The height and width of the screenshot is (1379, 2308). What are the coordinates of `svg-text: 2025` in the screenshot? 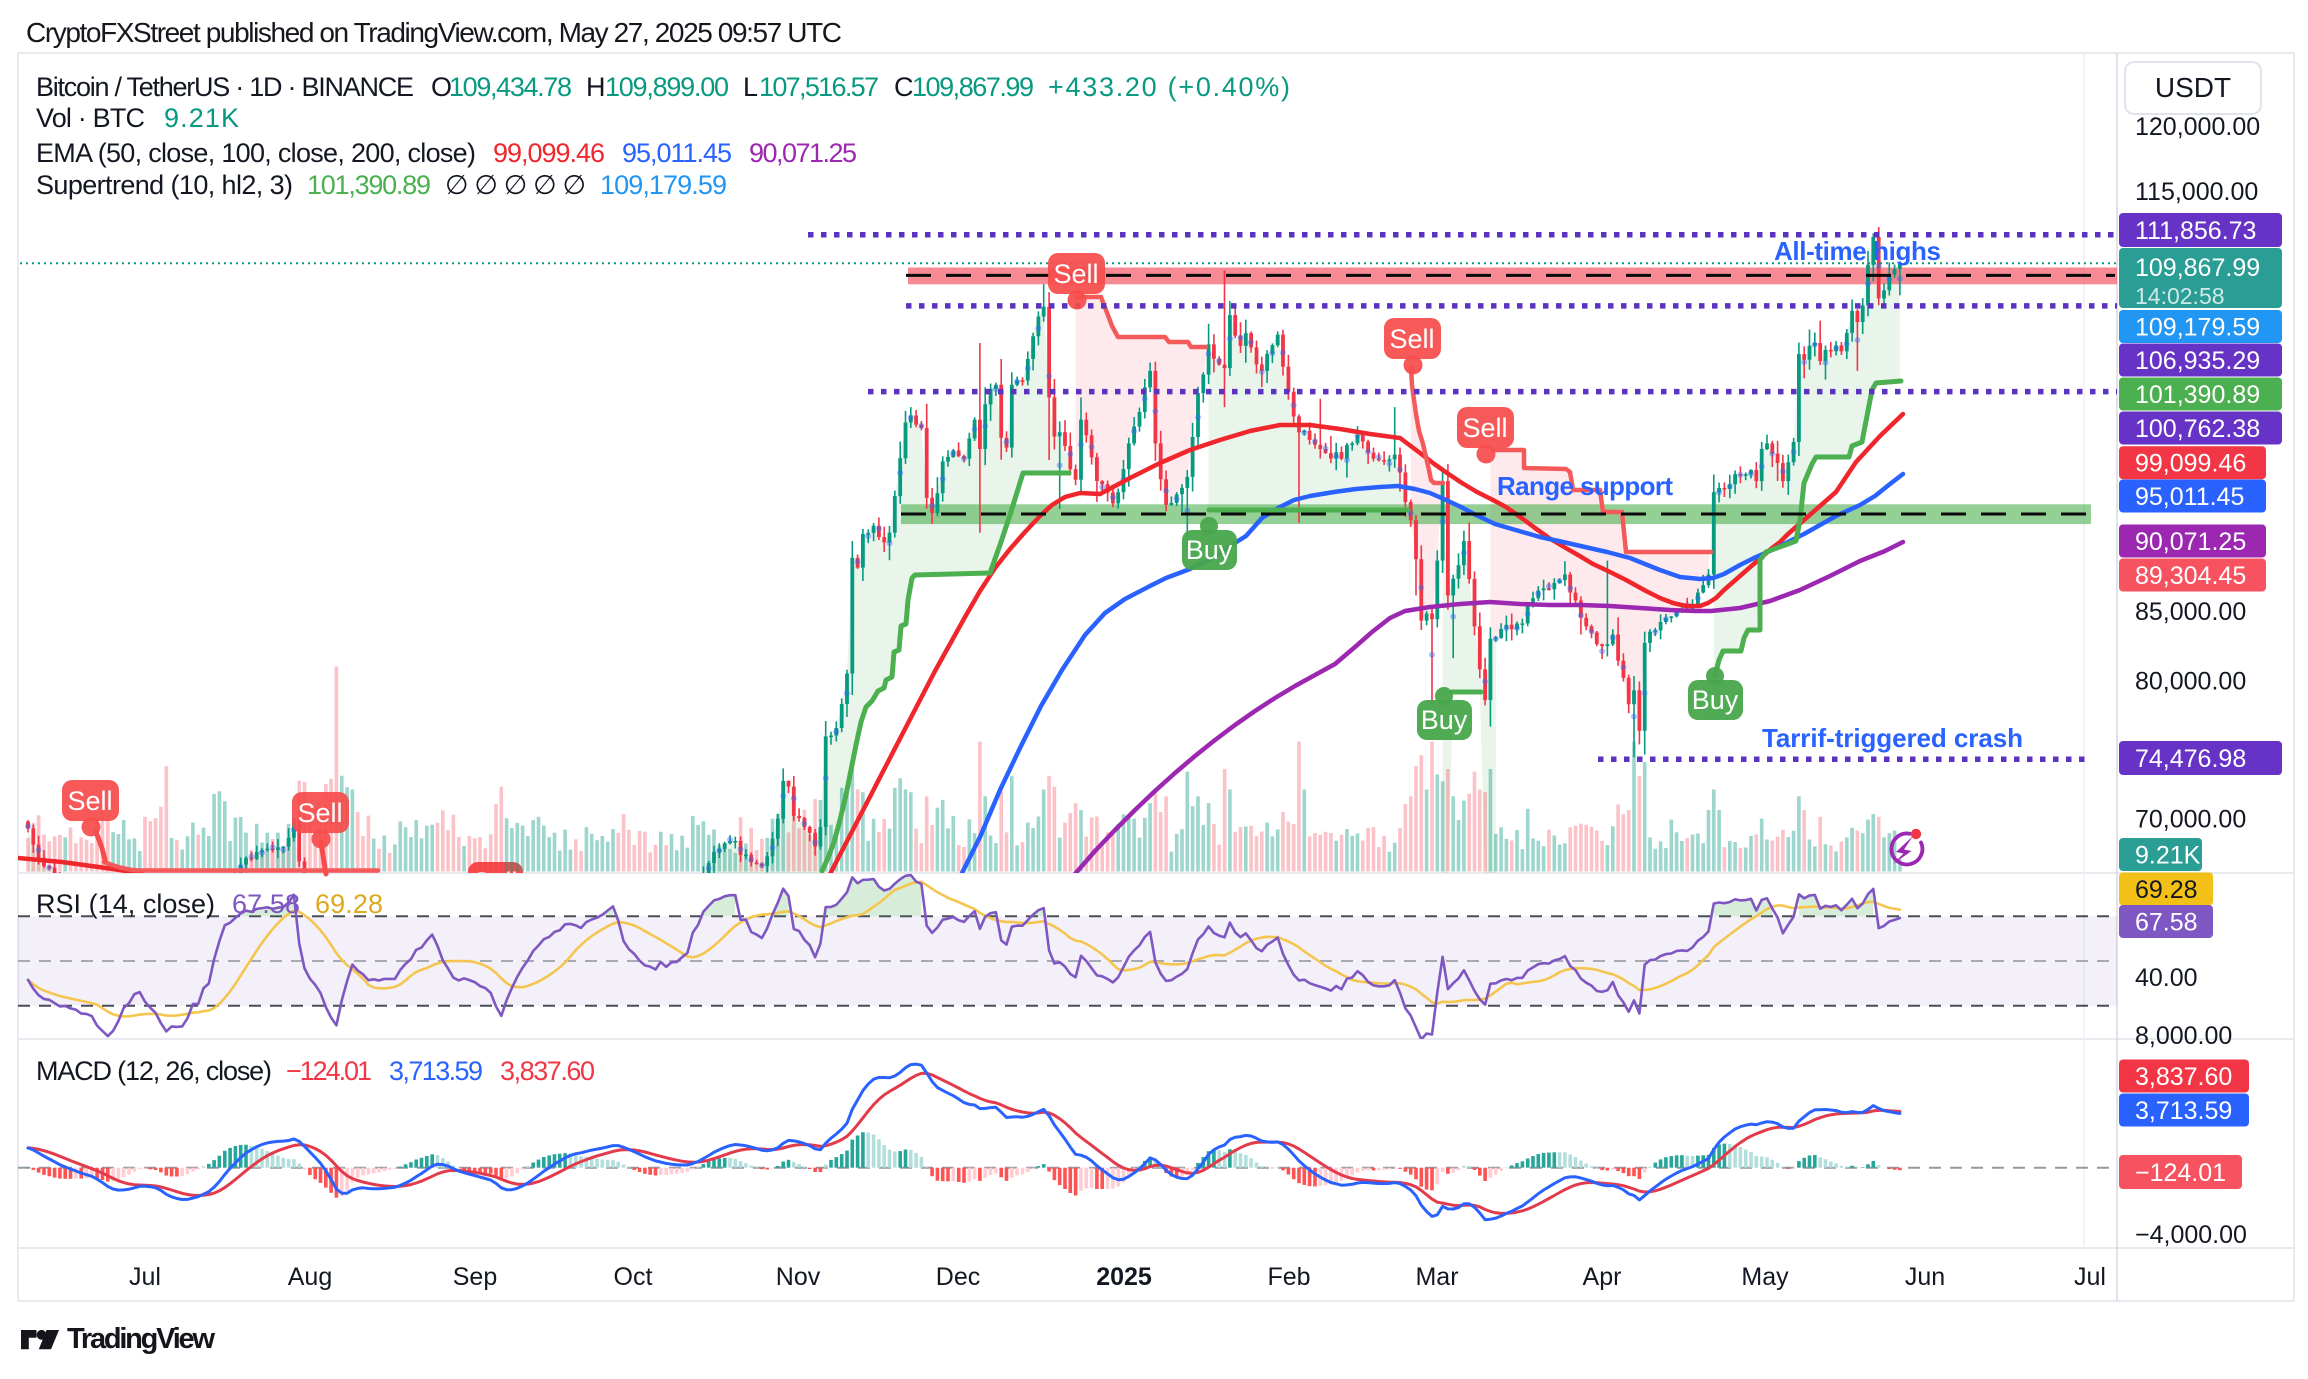 It's located at (1124, 1277).